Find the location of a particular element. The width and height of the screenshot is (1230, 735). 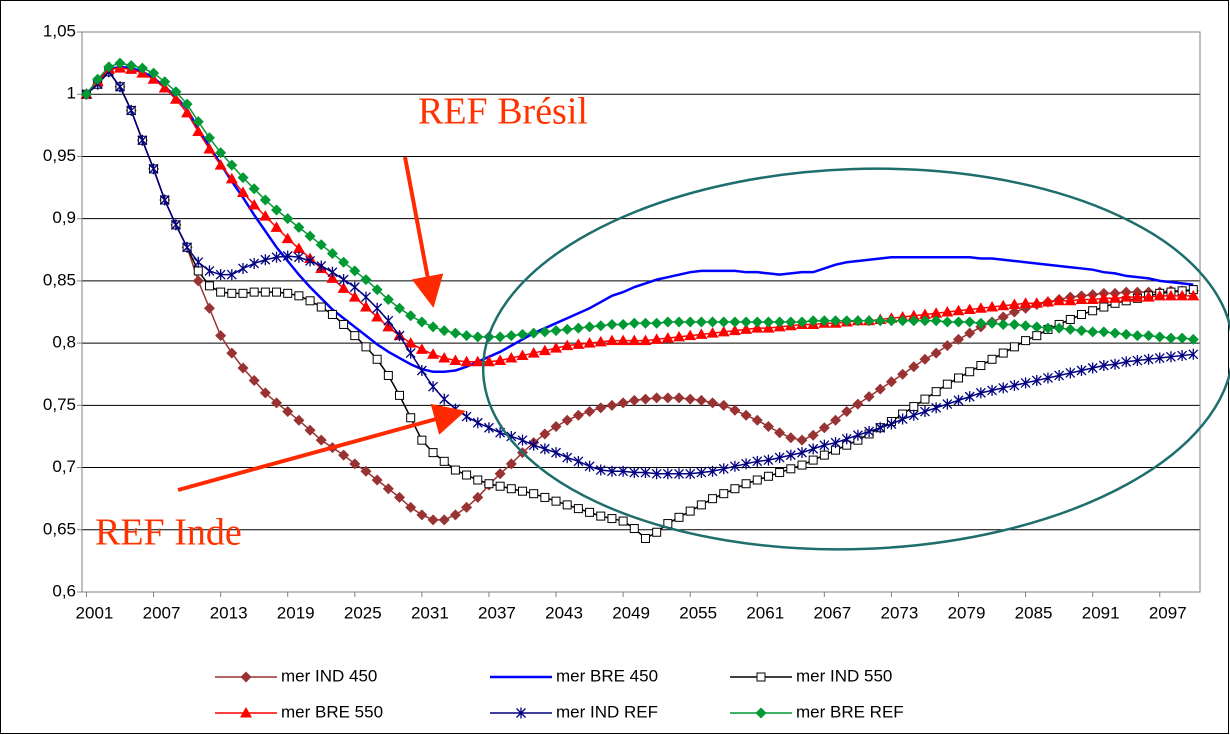

x-tick-label: 2091 is located at coordinates (1101, 612).